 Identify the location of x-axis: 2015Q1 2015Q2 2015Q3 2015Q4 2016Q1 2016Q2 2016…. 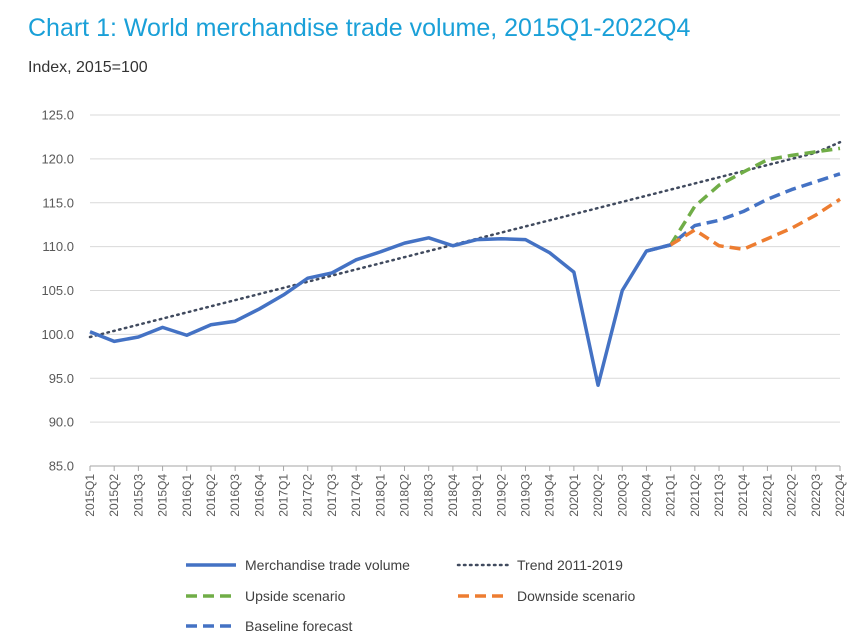
(465, 491).